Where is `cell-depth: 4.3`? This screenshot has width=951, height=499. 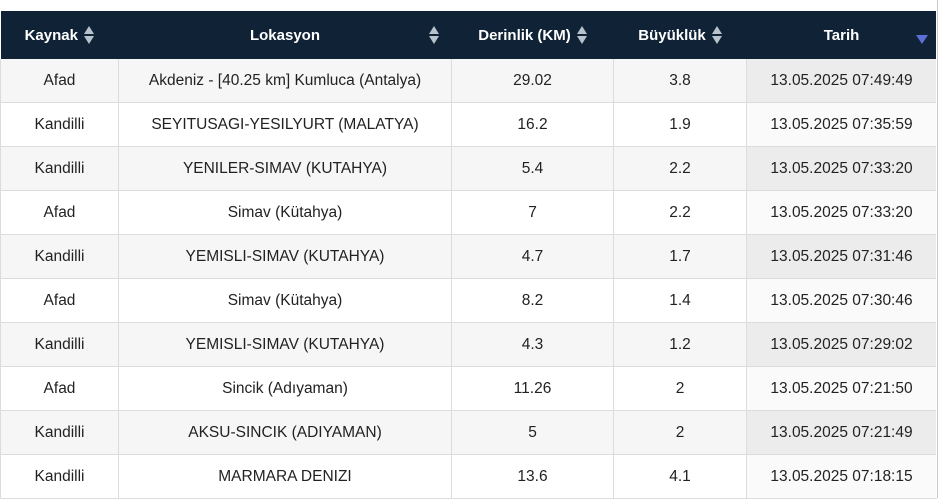 cell-depth: 4.3 is located at coordinates (532, 344).